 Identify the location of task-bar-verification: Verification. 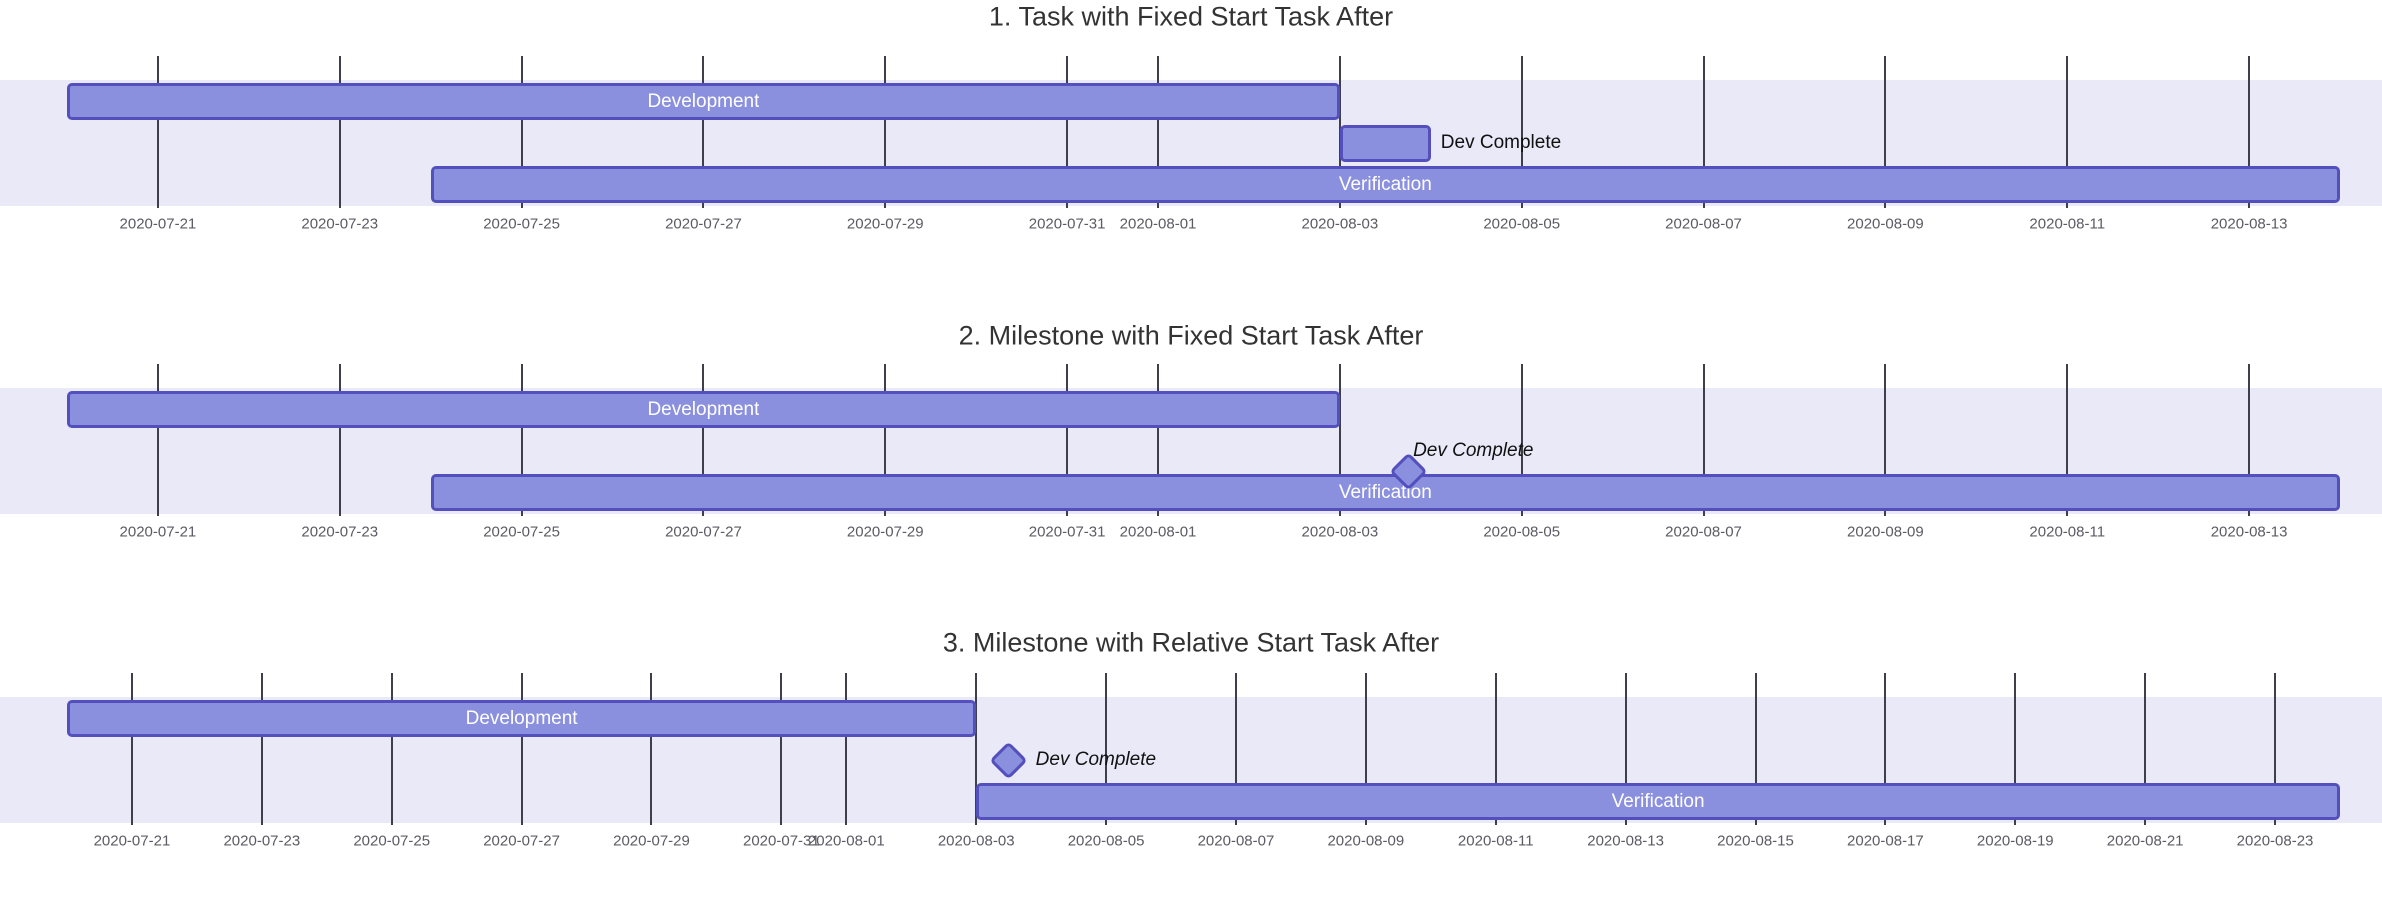
(1658, 801).